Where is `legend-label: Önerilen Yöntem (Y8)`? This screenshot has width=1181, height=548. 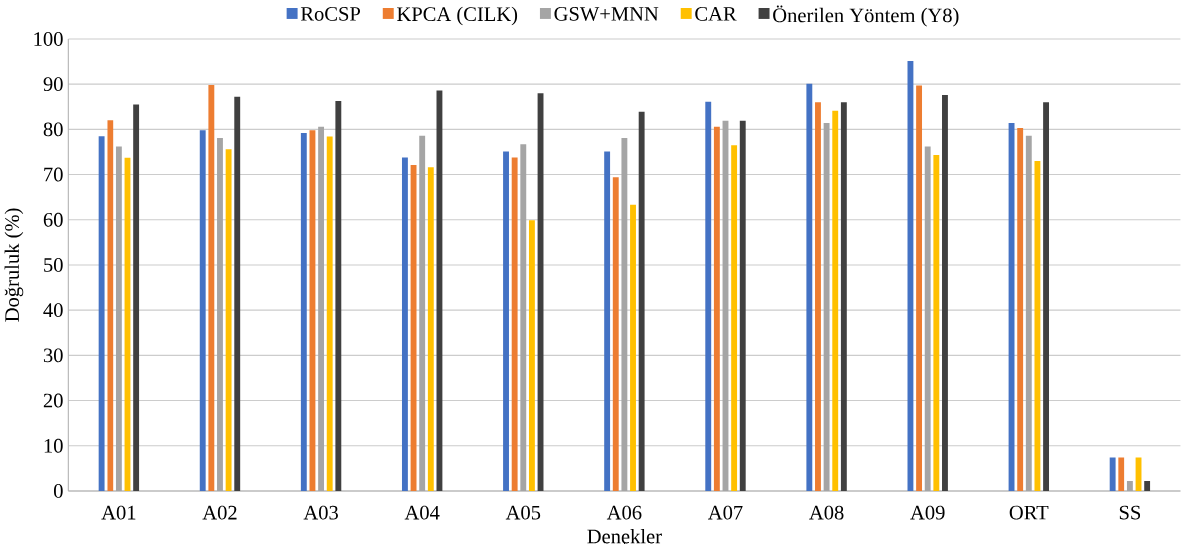
legend-label: Önerilen Yöntem (Y8) is located at coordinates (866, 16).